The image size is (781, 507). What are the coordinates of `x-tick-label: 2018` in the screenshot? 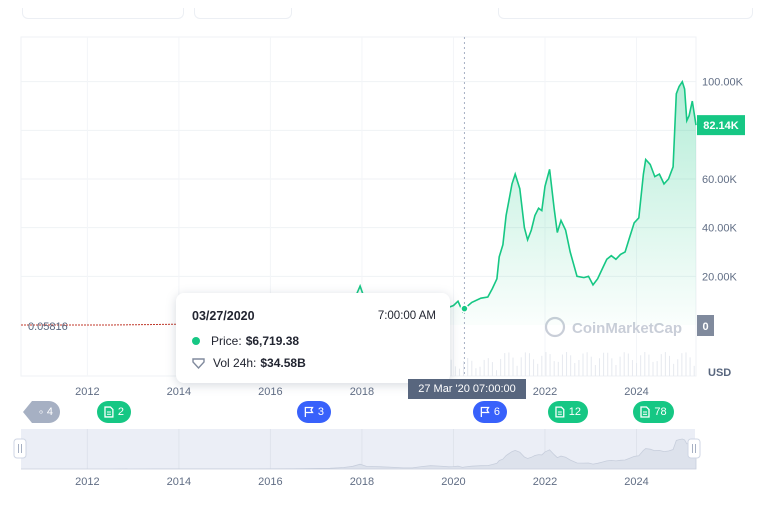 It's located at (362, 392).